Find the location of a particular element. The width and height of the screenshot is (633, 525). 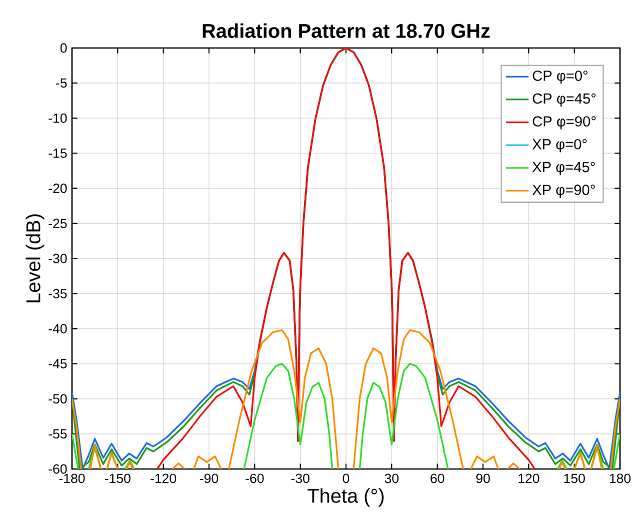

y-tick-label: -5 is located at coordinates (61, 83).